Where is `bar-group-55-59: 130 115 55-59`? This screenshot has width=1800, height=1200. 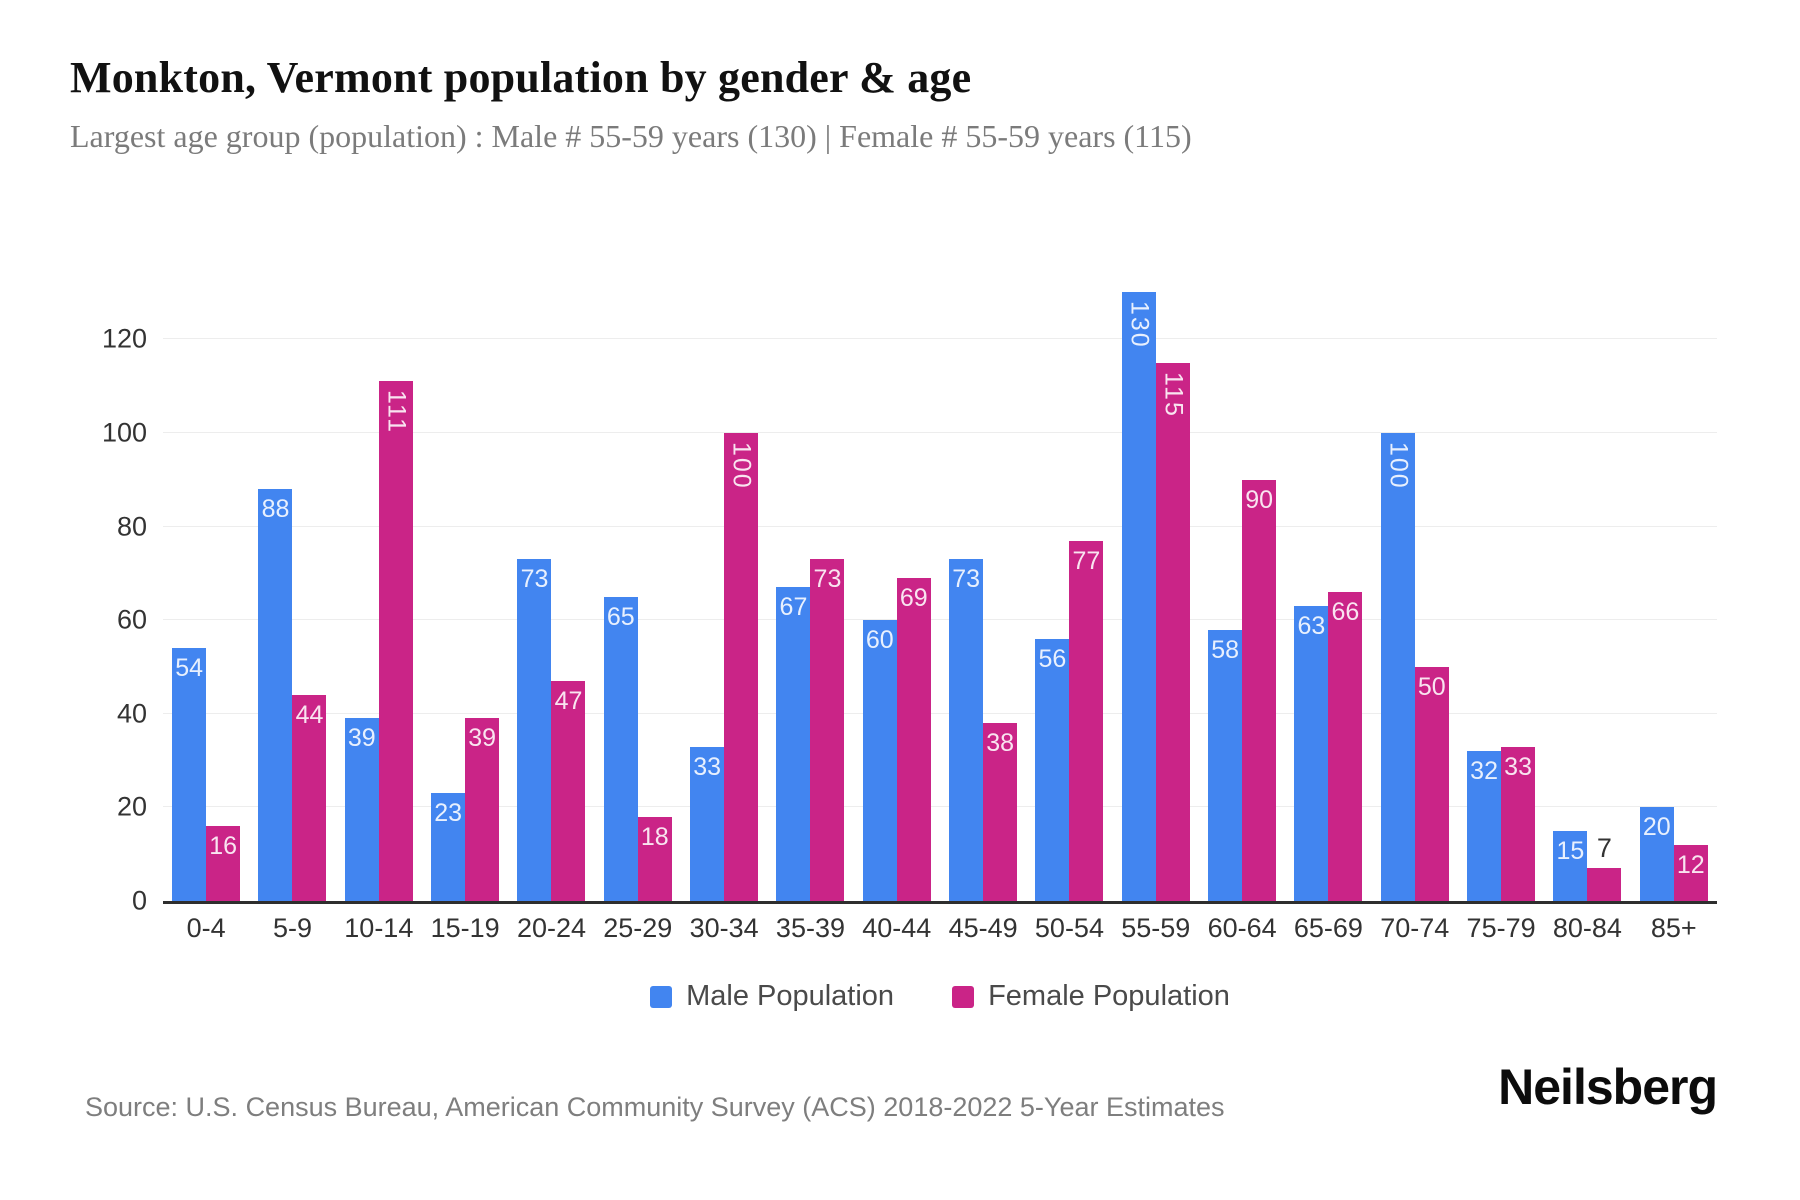
bar-group-55-59: 130 115 55-59 is located at coordinates (1156, 599).